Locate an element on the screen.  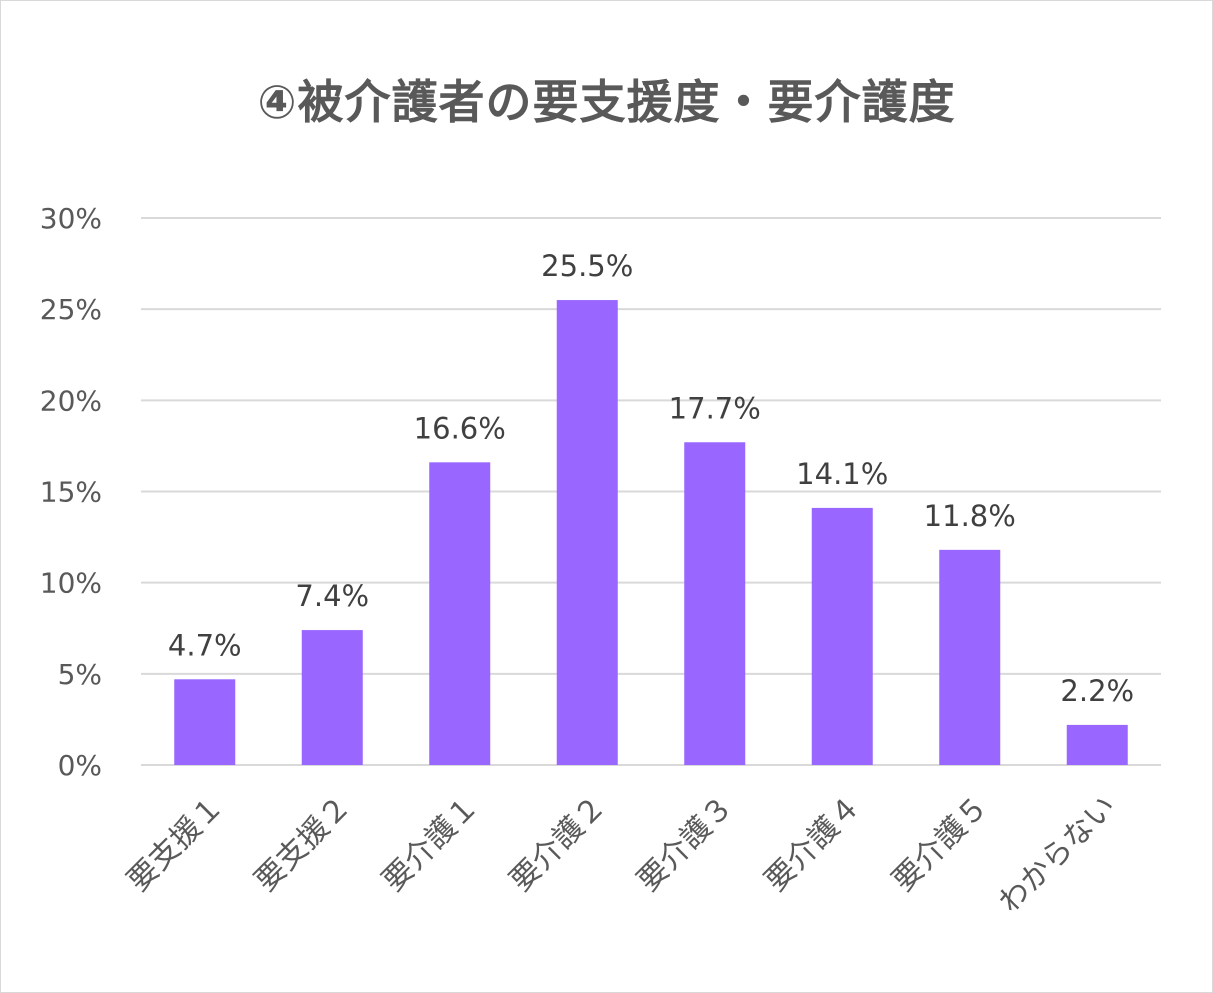
y-tick-label: 5% is located at coordinates (80, 674).